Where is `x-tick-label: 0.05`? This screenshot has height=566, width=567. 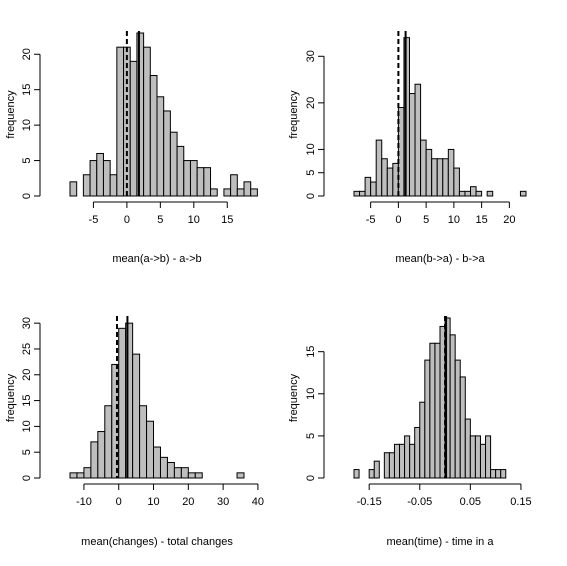 x-tick-label: 0.05 is located at coordinates (470, 502).